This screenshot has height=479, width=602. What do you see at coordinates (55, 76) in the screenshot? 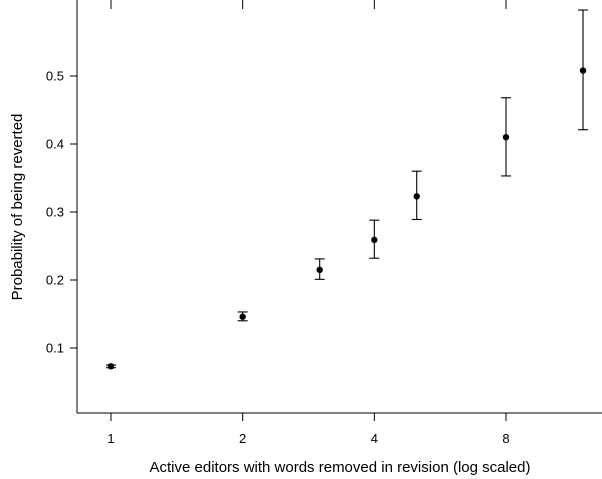
I see `y-tick-label: 0.5` at bounding box center [55, 76].